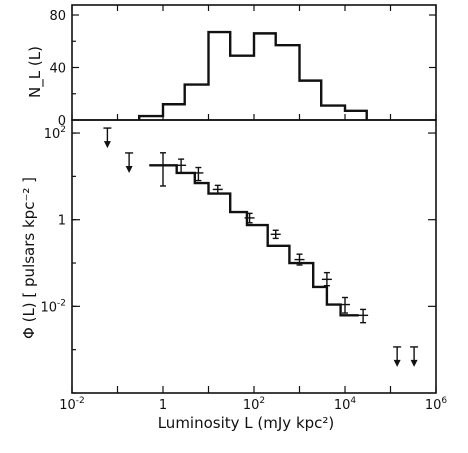 This screenshot has height=453, width=468. Describe the element at coordinates (53, 306) in the screenshot. I see `bottom-y-tick-label: 10⁻²` at that location.